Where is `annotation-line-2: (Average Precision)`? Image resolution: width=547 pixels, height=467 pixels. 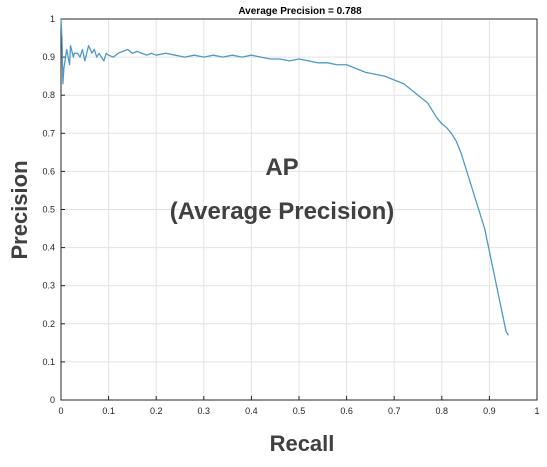 annotation-line-2: (Average Precision) is located at coordinates (282, 211).